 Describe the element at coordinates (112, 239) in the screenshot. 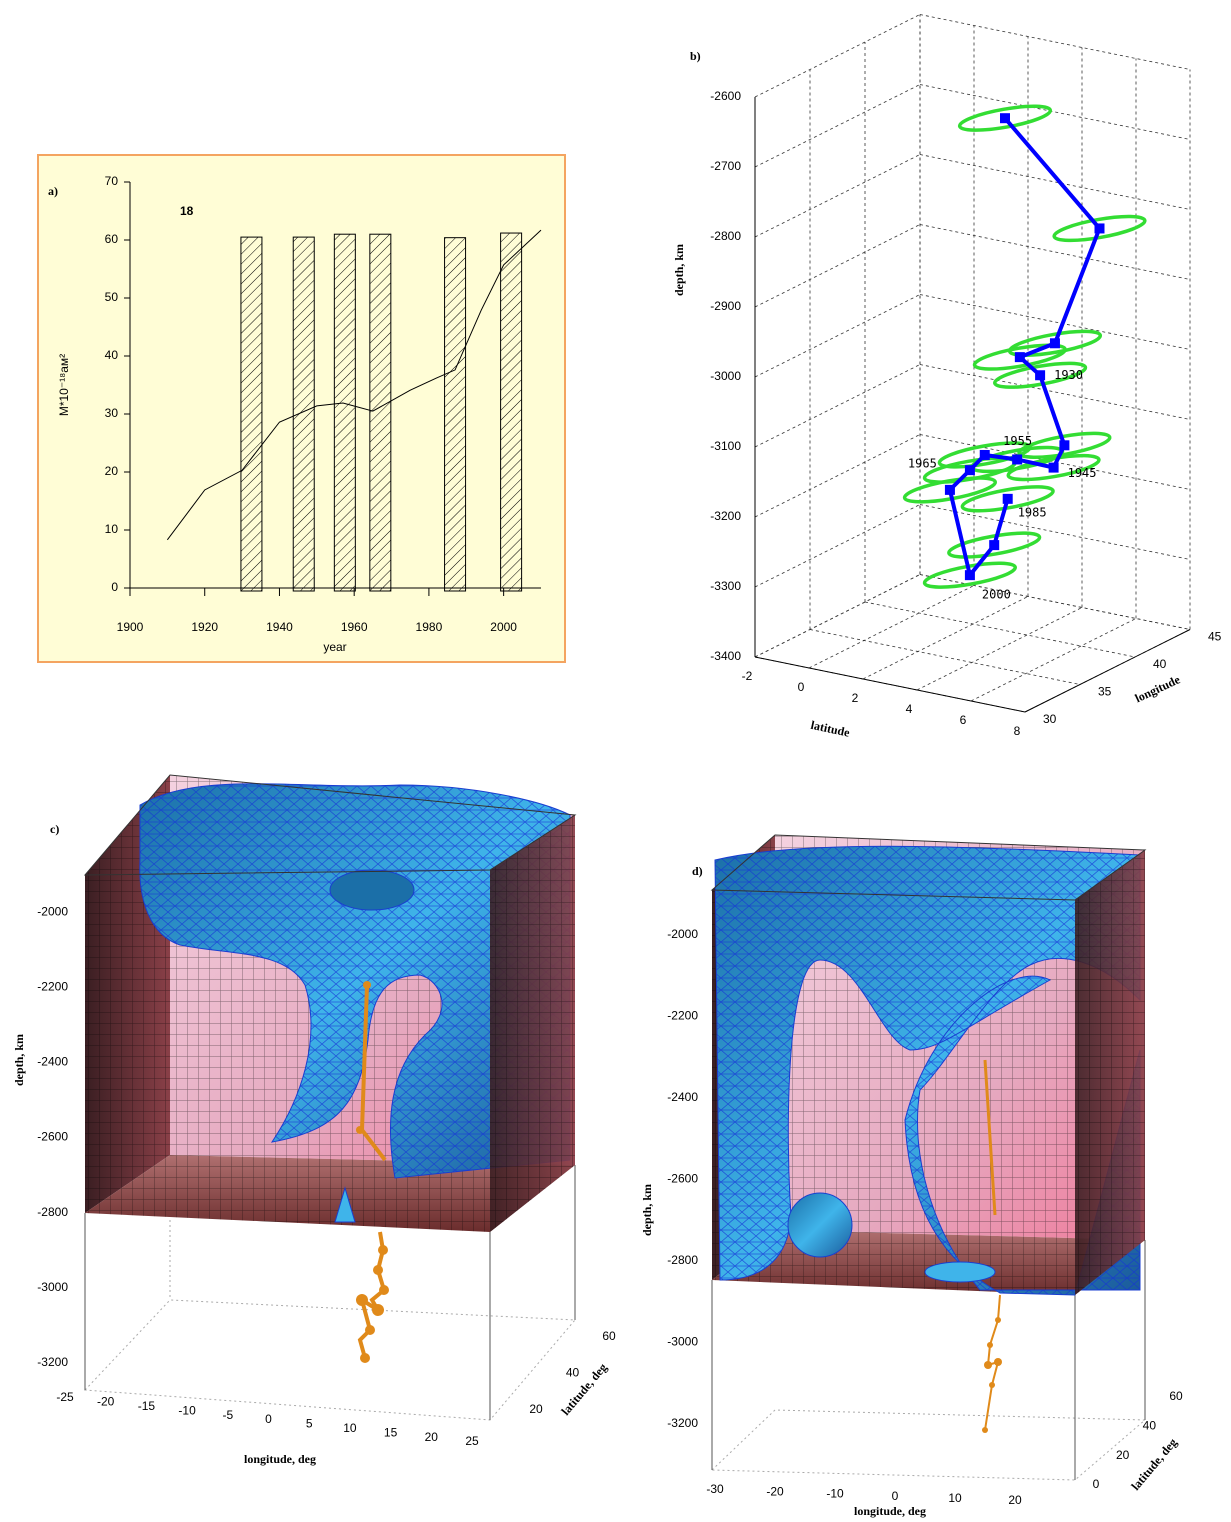

I see `y-tick-label: 60` at that location.